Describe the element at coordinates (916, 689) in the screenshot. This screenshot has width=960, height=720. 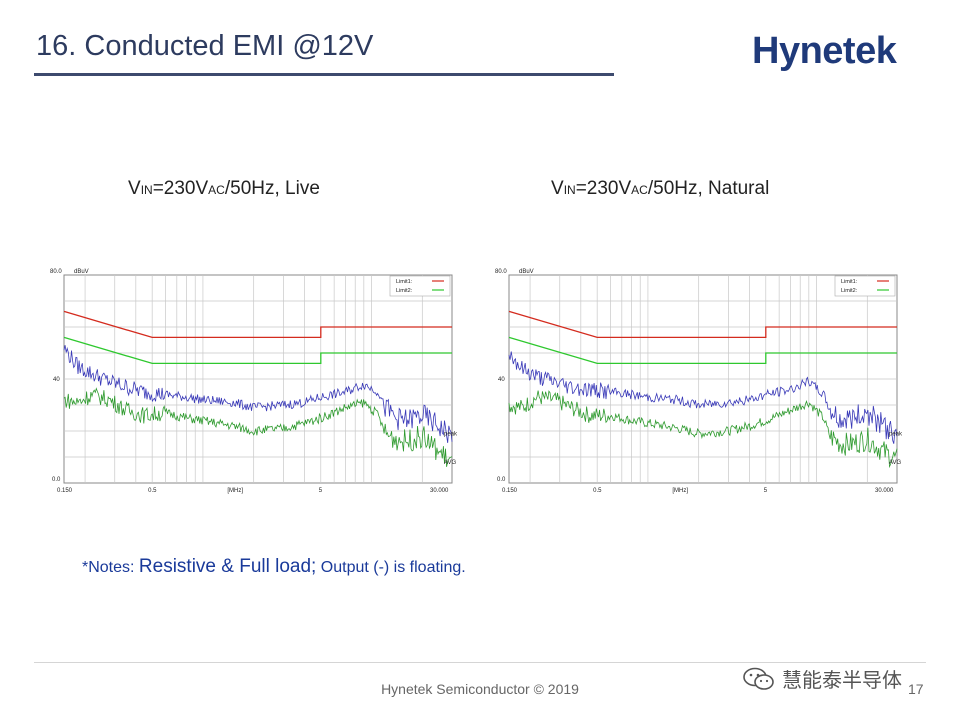
I see `page-number: 17` at that location.